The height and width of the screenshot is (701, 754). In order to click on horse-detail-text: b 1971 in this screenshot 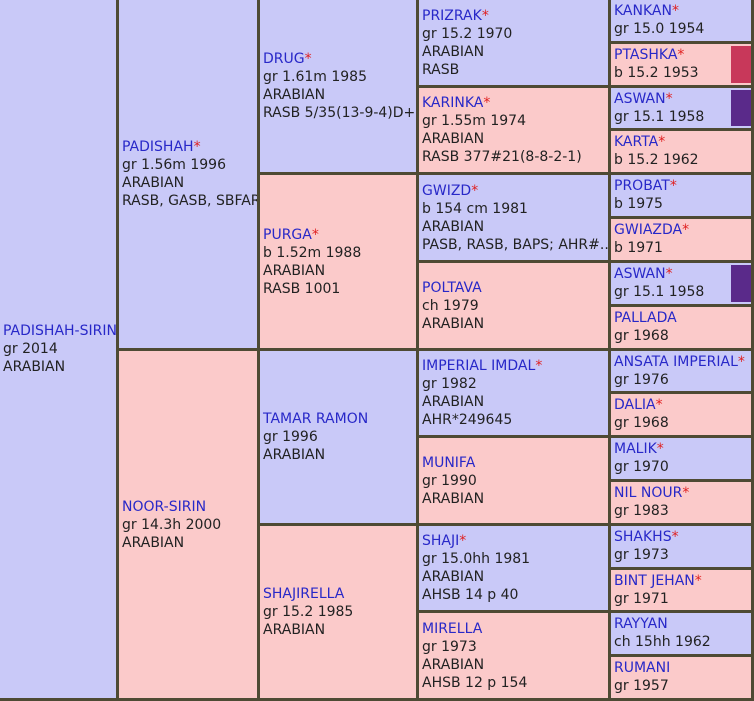, I will do `click(638, 248)`.